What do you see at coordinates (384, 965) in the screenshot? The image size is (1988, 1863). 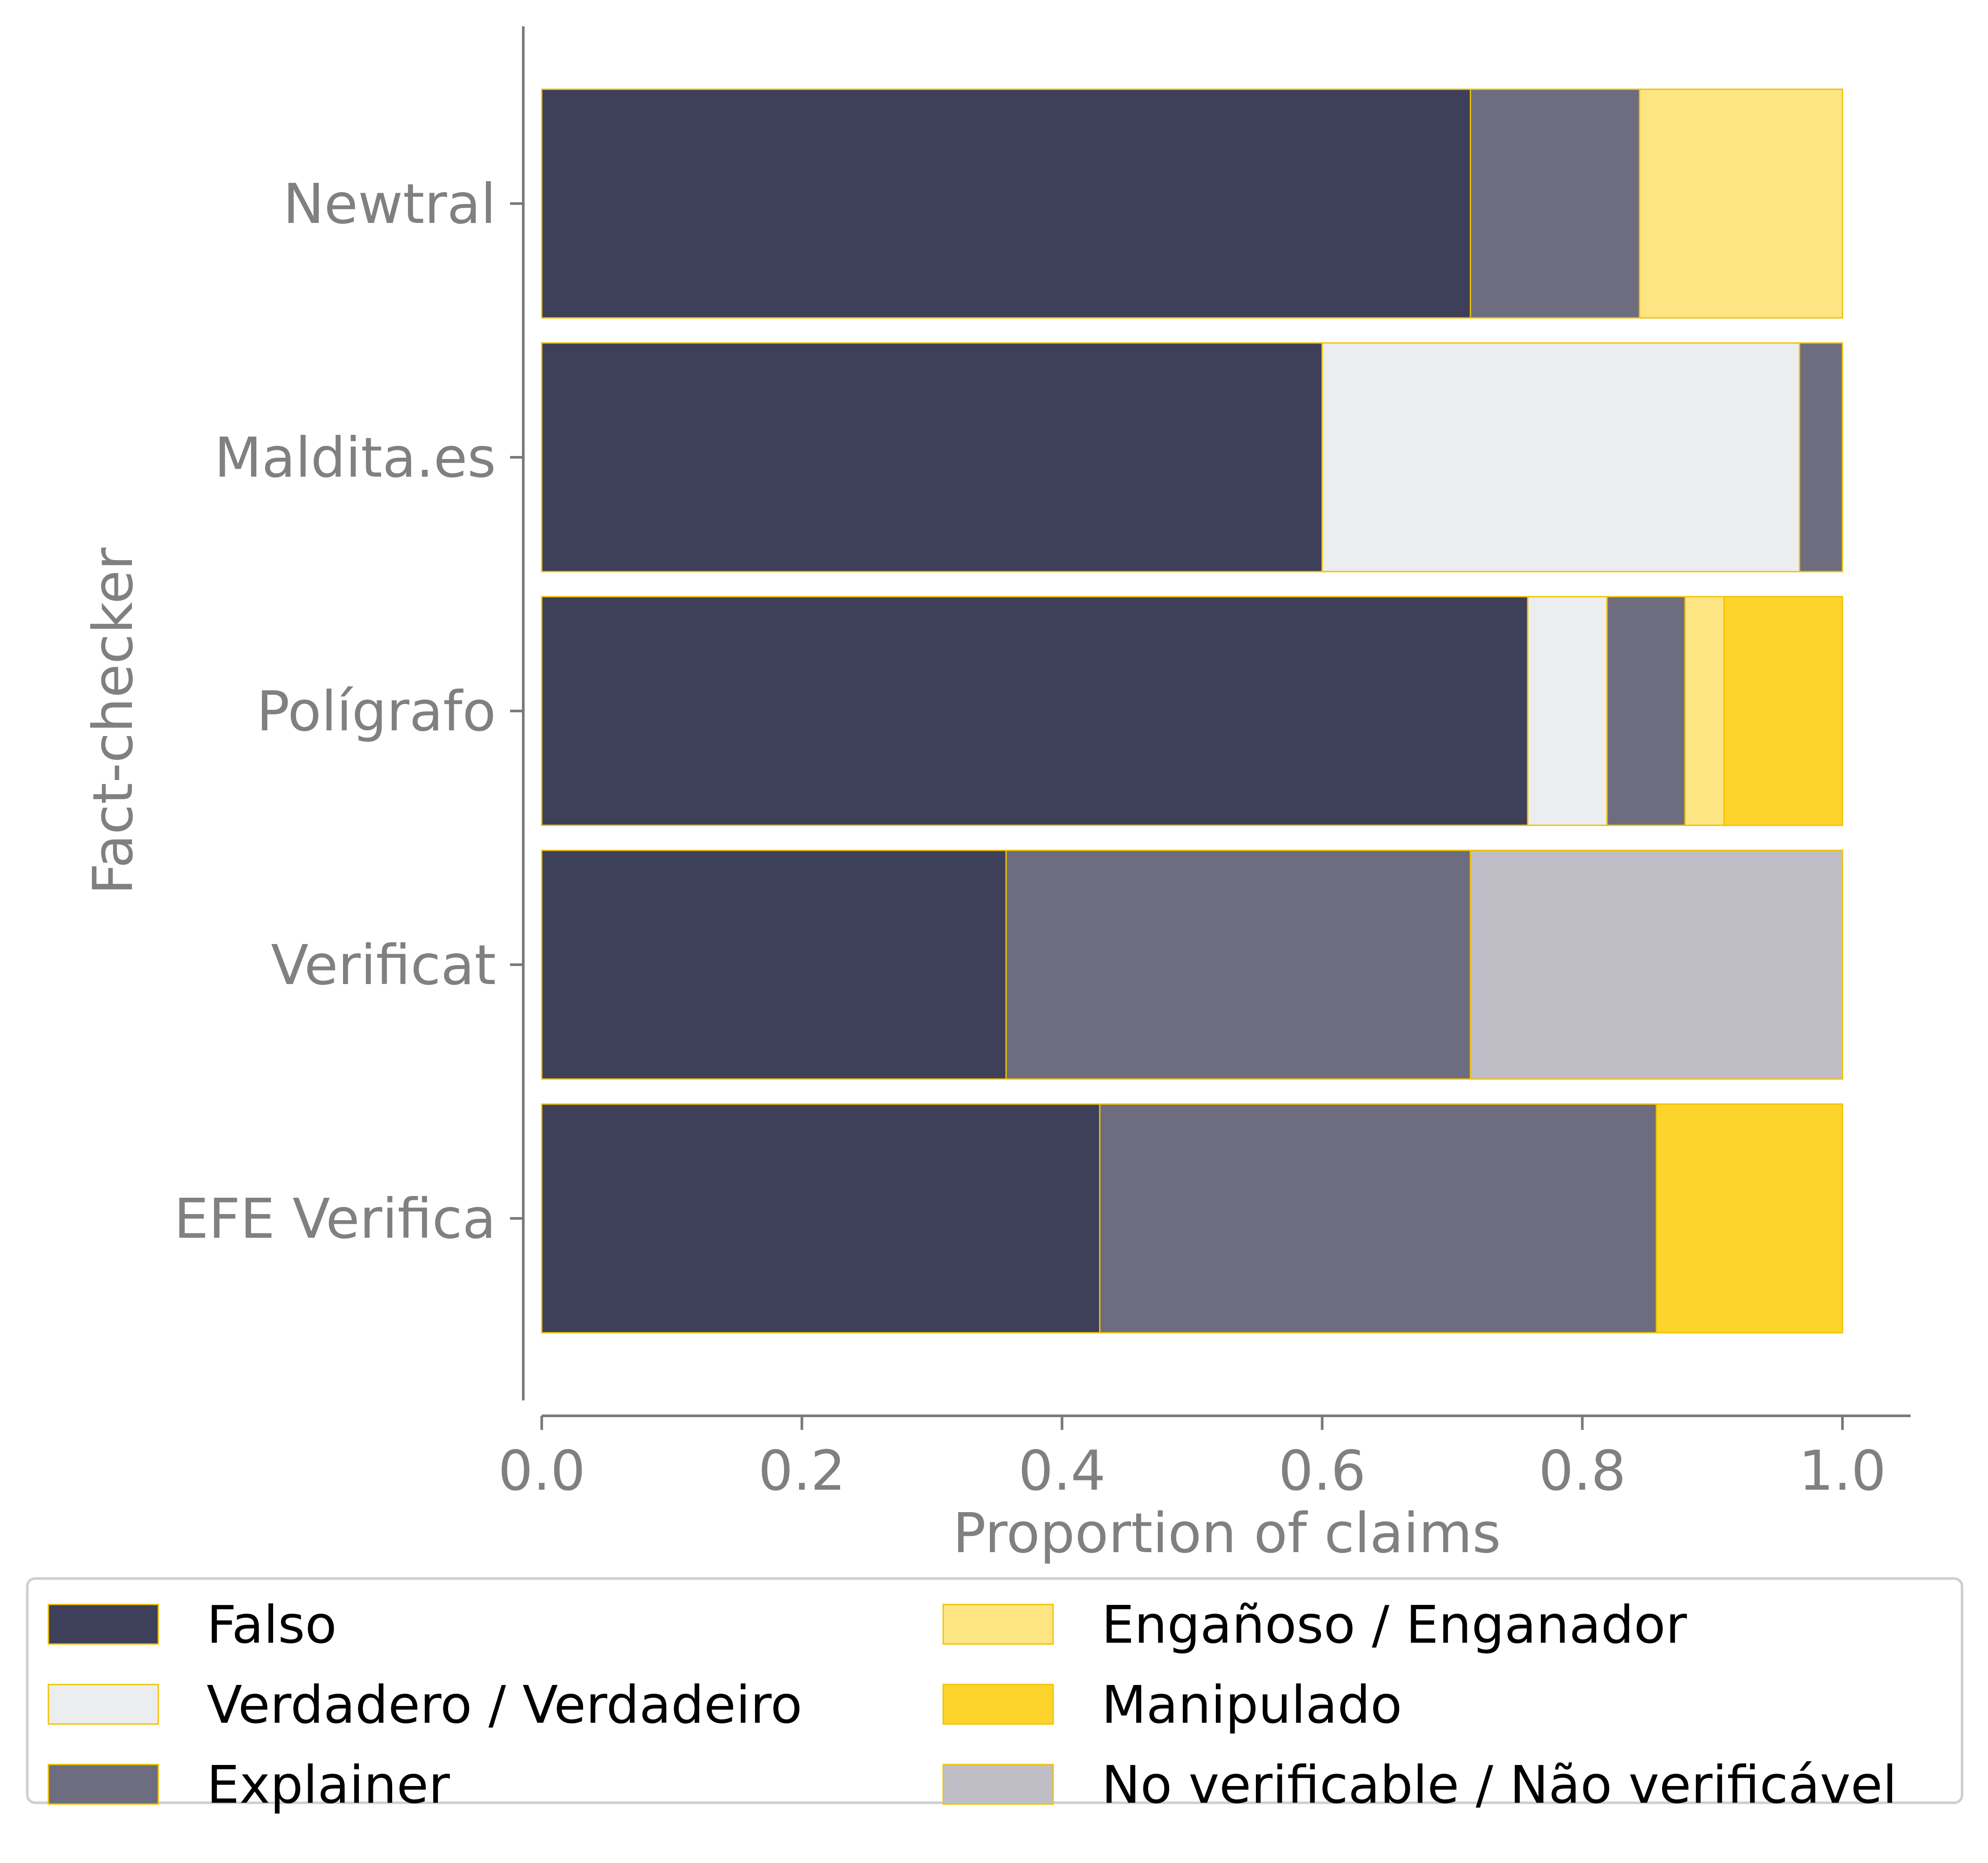 I see `y-tick-label-verificat: Verificat` at bounding box center [384, 965].